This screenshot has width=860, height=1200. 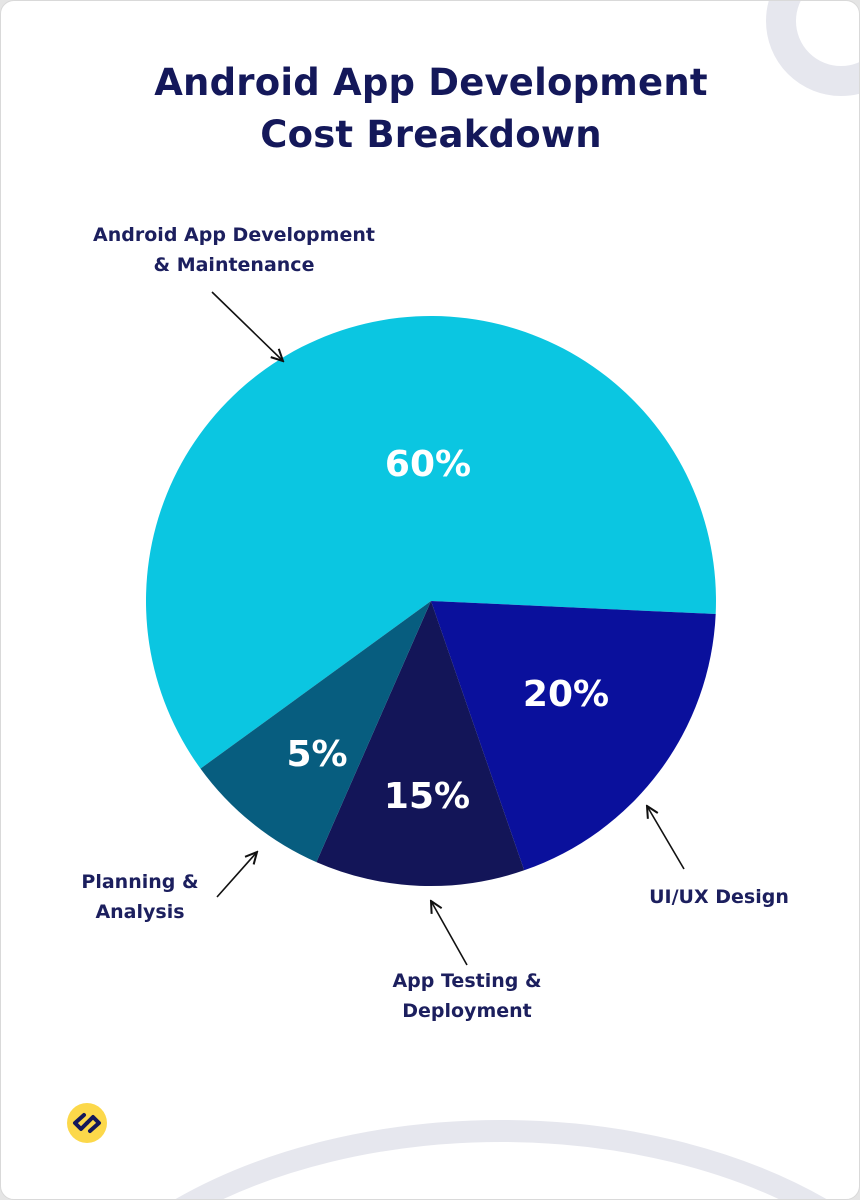 I want to click on pct-label-15: 15%, so click(x=427, y=796).